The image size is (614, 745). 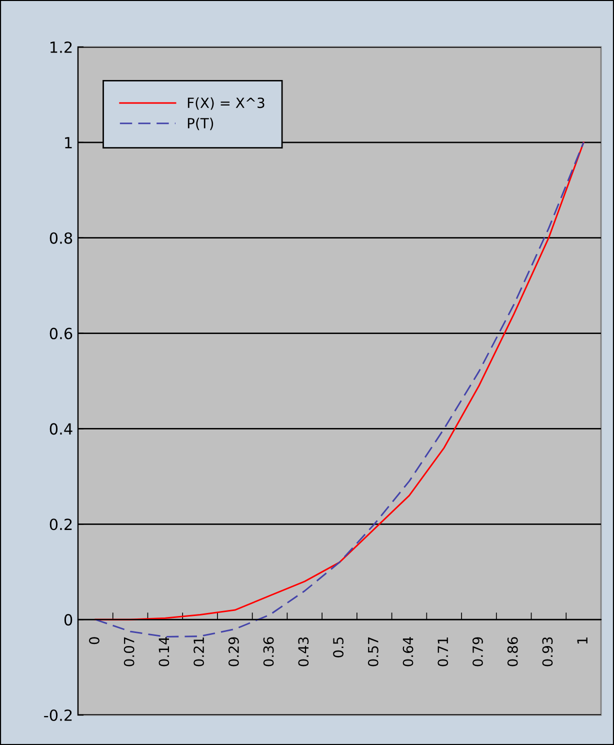 What do you see at coordinates (61, 238) in the screenshot?
I see `y-tick-label: 0.8` at bounding box center [61, 238].